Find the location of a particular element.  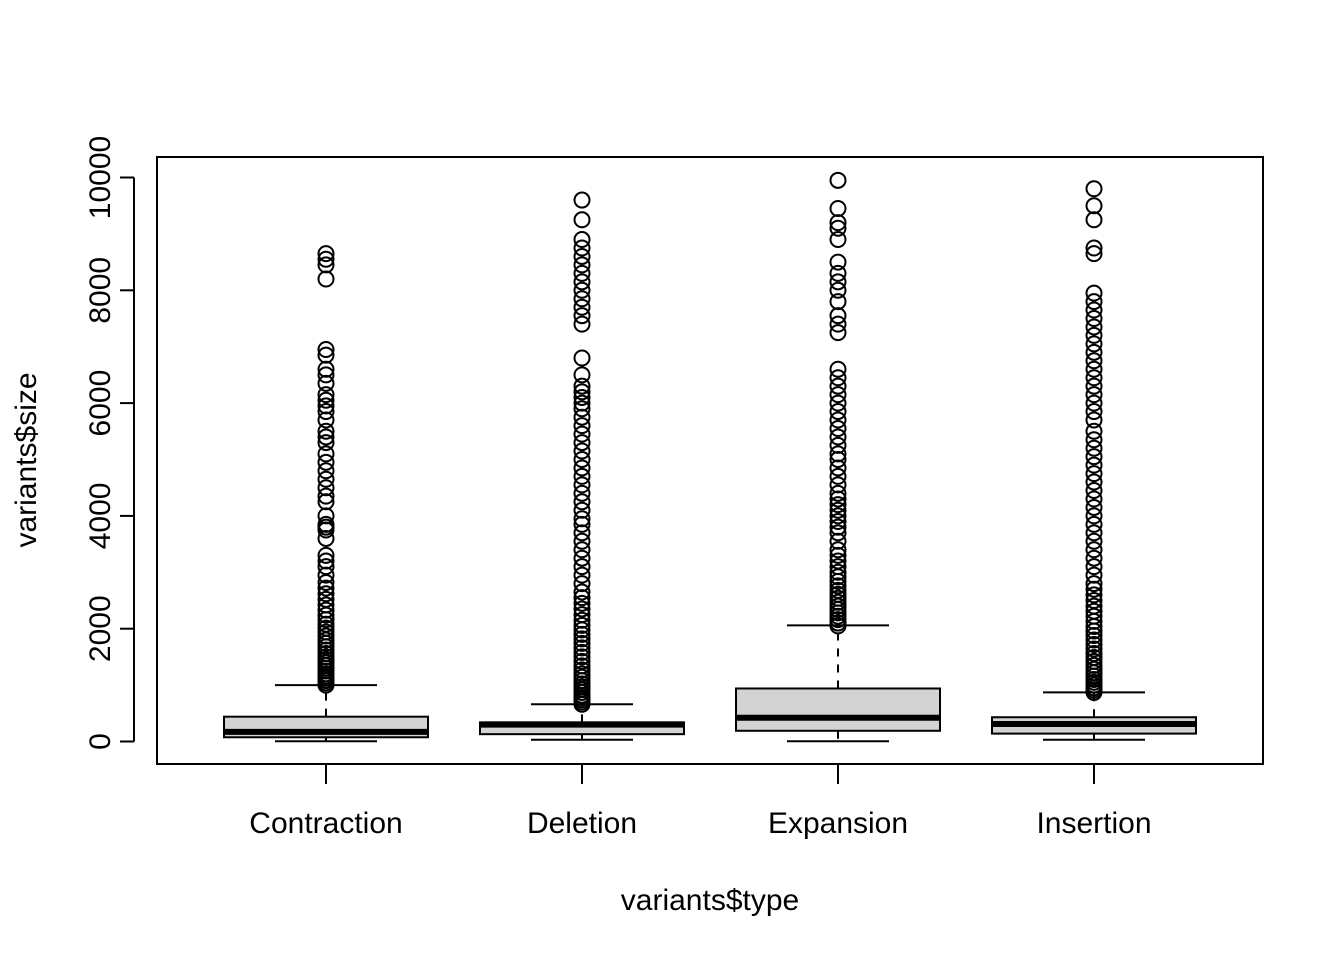

box-expansion is located at coordinates (838, 457).